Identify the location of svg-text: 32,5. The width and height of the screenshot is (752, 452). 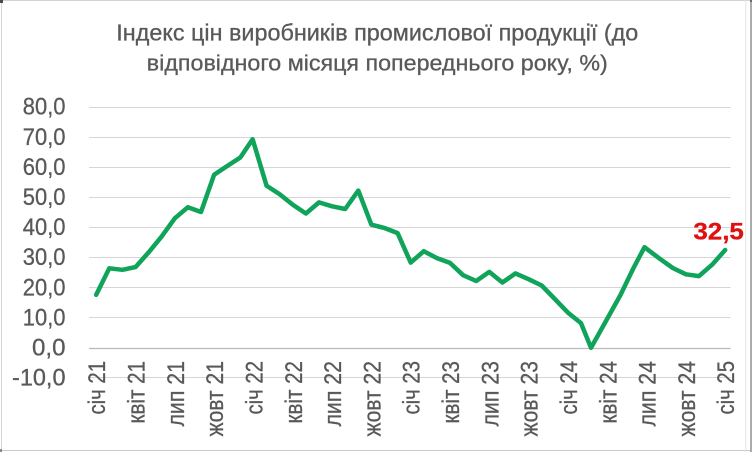
(718, 232).